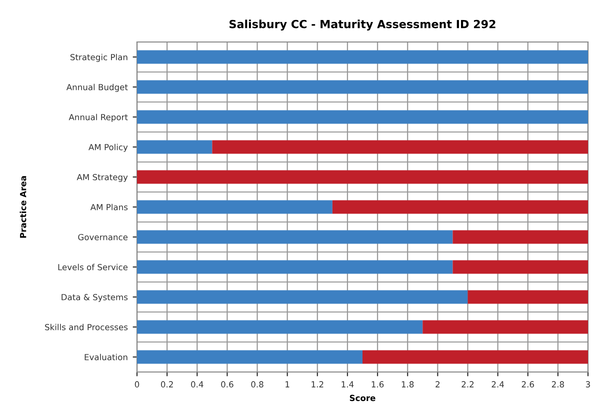 The image size is (604, 416). Describe the element at coordinates (106, 357) in the screenshot. I see `y-tick-label: Evaluation` at that location.